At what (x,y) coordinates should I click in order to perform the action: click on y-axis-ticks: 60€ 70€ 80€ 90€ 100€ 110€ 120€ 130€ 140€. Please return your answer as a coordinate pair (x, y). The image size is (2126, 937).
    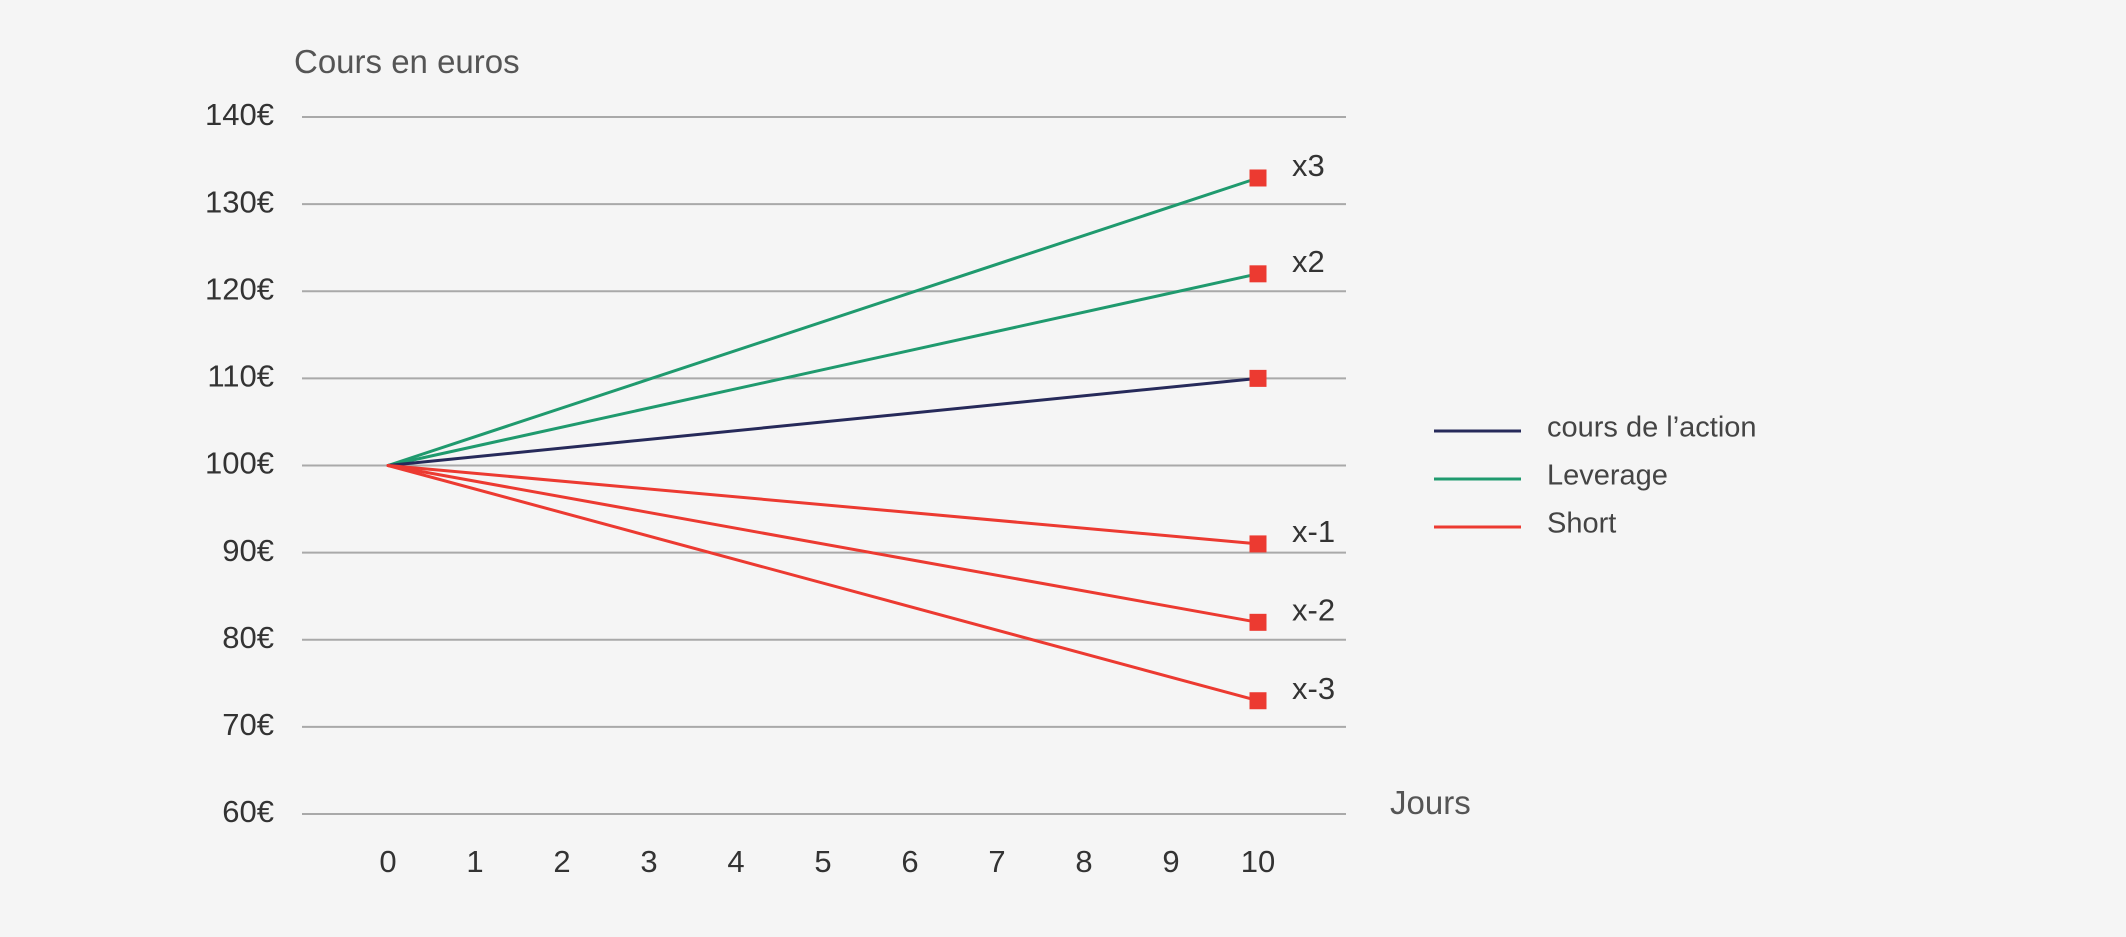
    Looking at the image, I should click on (239, 463).